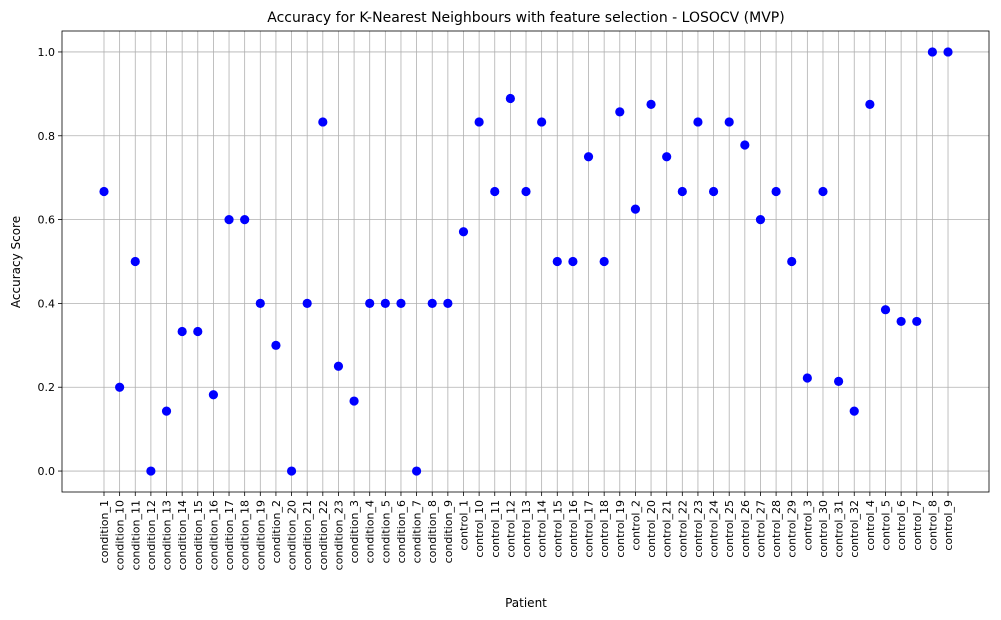 The image size is (1001, 620). I want to click on x-tick-label: condition_13, so click(167, 535).